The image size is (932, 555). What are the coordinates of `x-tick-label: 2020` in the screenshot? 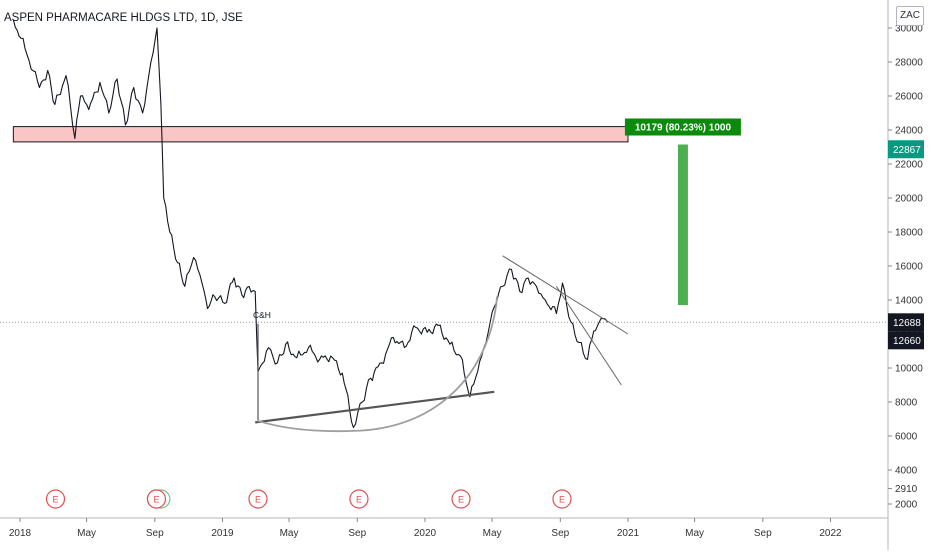 It's located at (425, 533).